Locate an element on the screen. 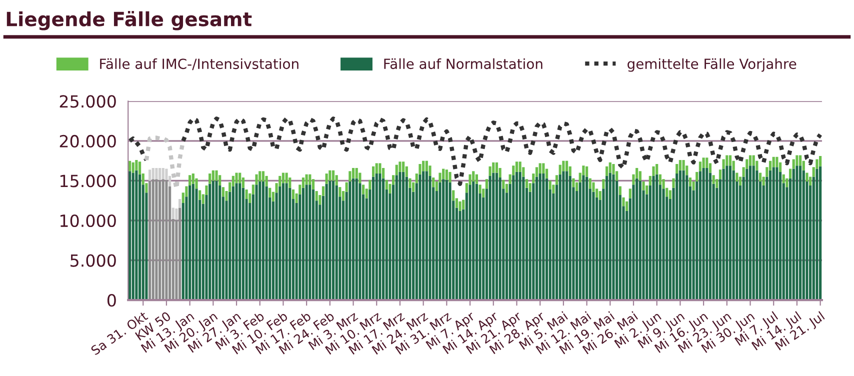 This screenshot has width=854, height=376. legend-label: Fälle auf IMC-/Intensivstation is located at coordinates (199, 64).